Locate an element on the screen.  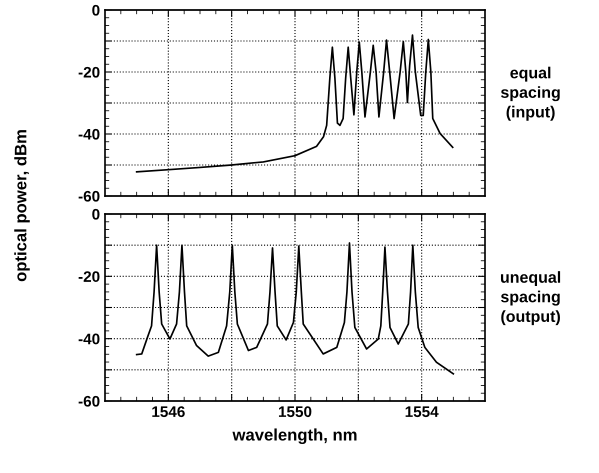
text: equal spacing (input) is located at coordinates (530, 93).